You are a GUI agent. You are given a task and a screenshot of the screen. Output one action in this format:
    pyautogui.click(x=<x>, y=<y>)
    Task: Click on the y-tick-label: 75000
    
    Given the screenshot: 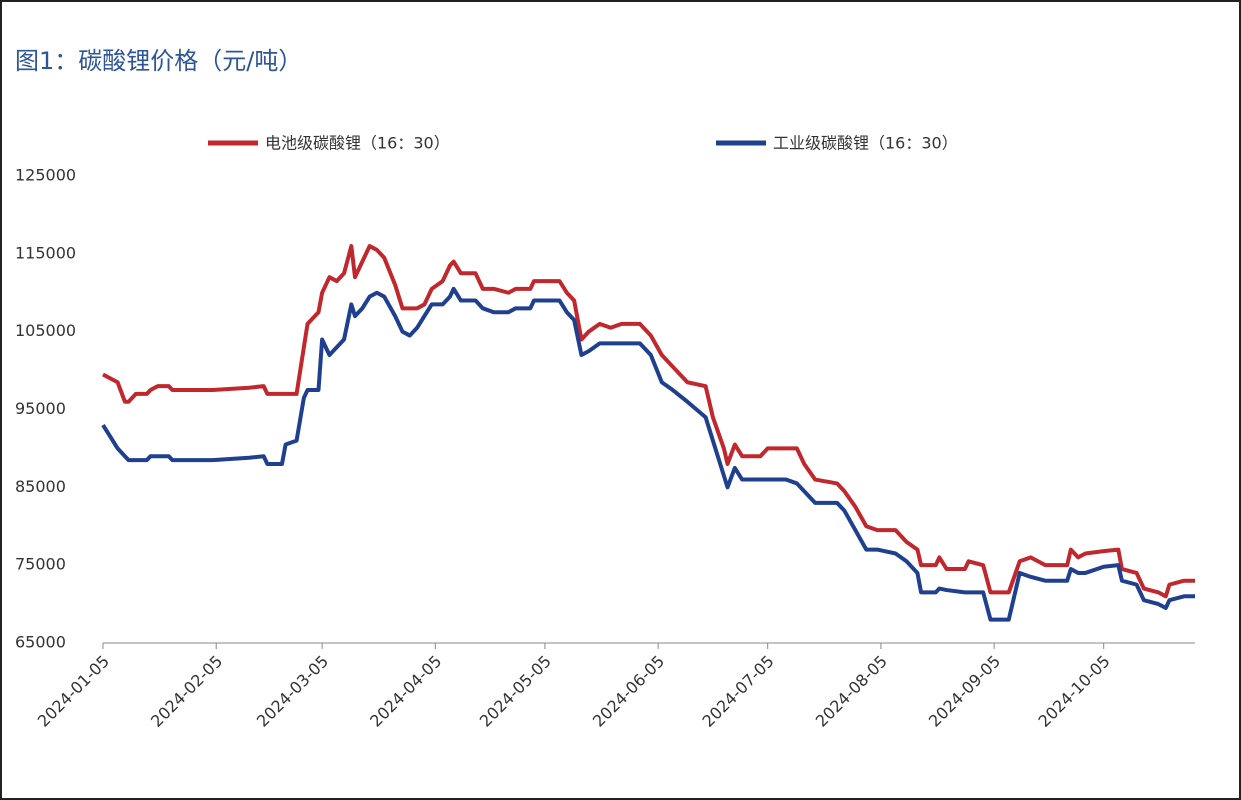 What is the action you would take?
    pyautogui.click(x=40, y=564)
    